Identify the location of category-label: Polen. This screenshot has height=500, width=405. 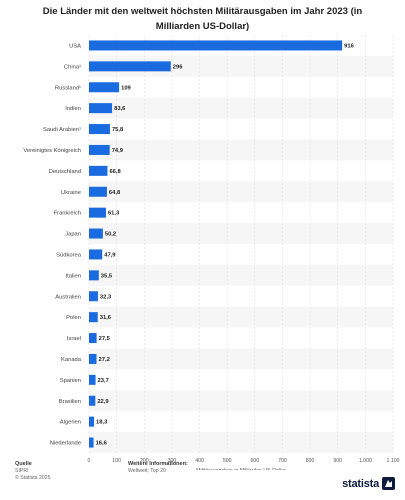
(73, 318).